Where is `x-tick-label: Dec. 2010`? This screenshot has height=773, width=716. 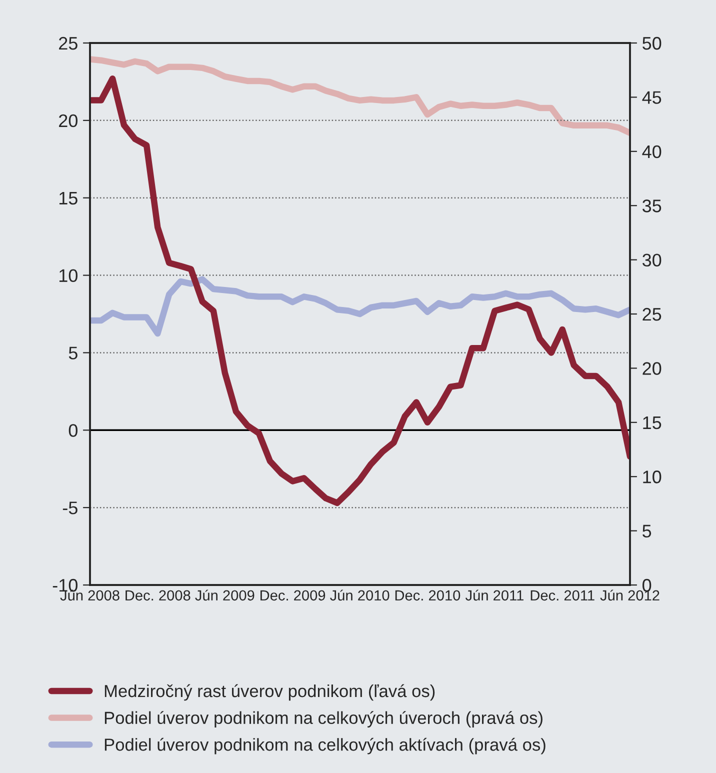 x-tick-label: Dec. 2010 is located at coordinates (427, 595).